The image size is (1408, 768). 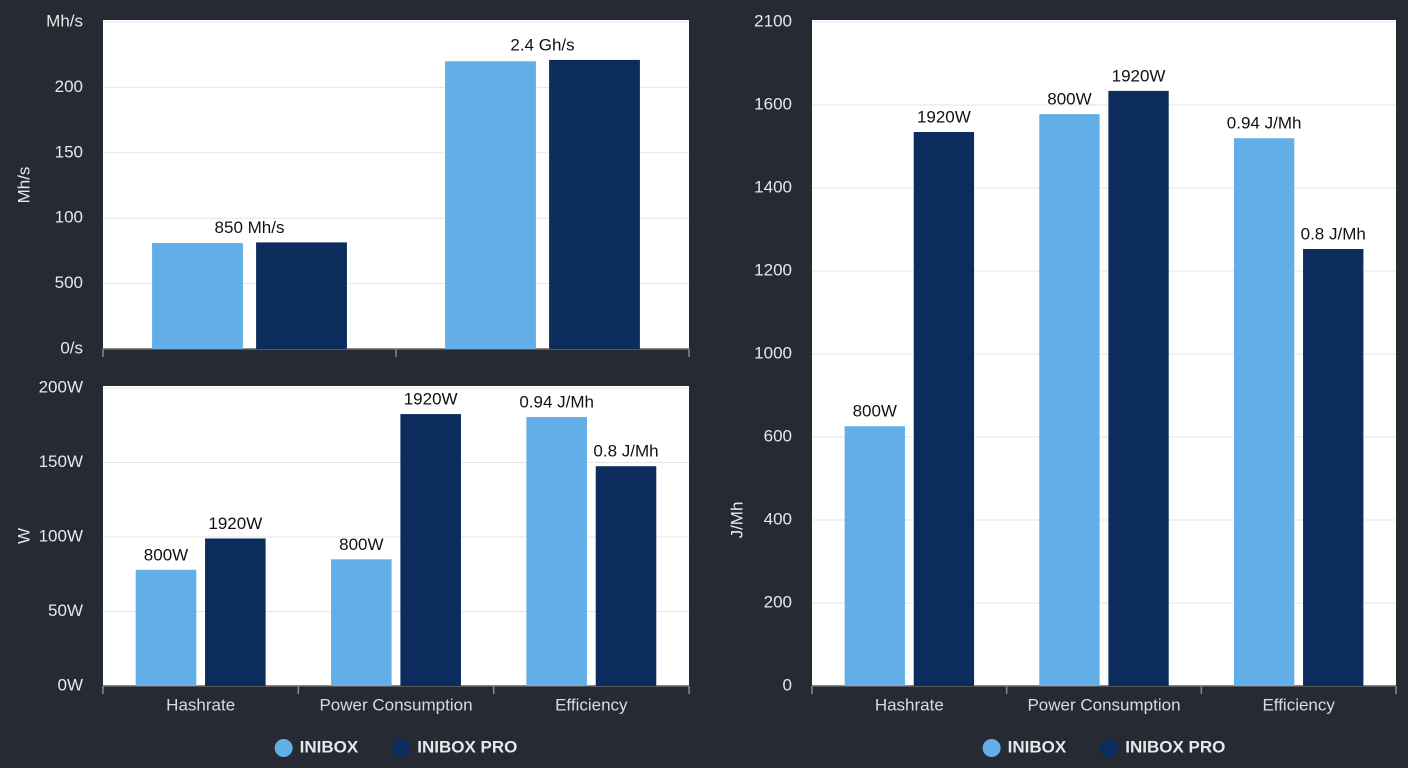 I want to click on y-tick-label: 0, so click(x=787, y=684).